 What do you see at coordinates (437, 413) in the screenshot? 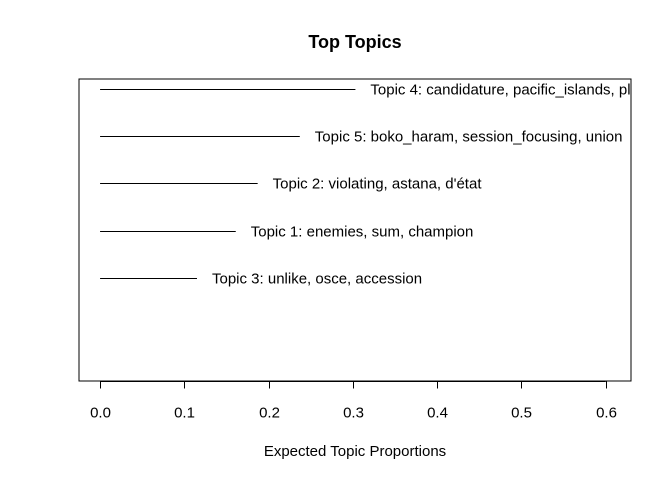
I see `x-tick-label-4: 0.4` at bounding box center [437, 413].